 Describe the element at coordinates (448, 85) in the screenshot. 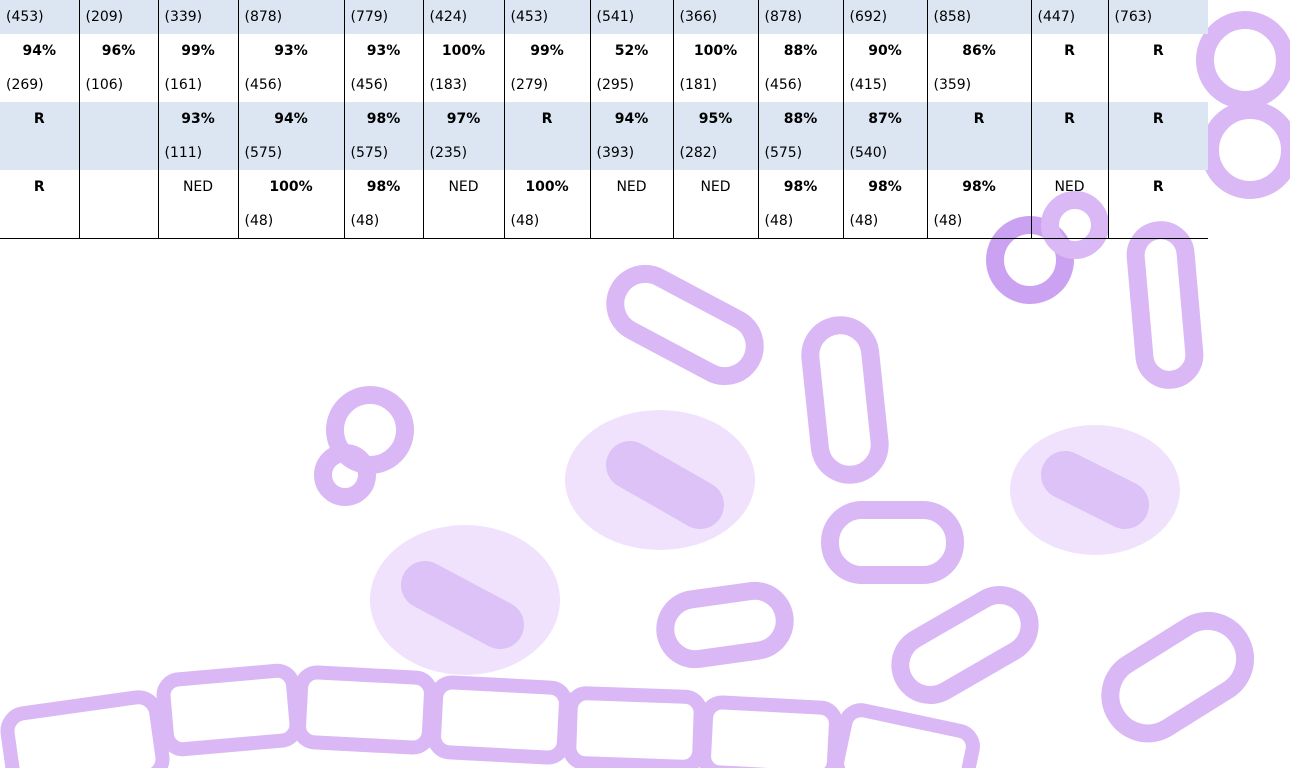

I see `count: (183)` at that location.